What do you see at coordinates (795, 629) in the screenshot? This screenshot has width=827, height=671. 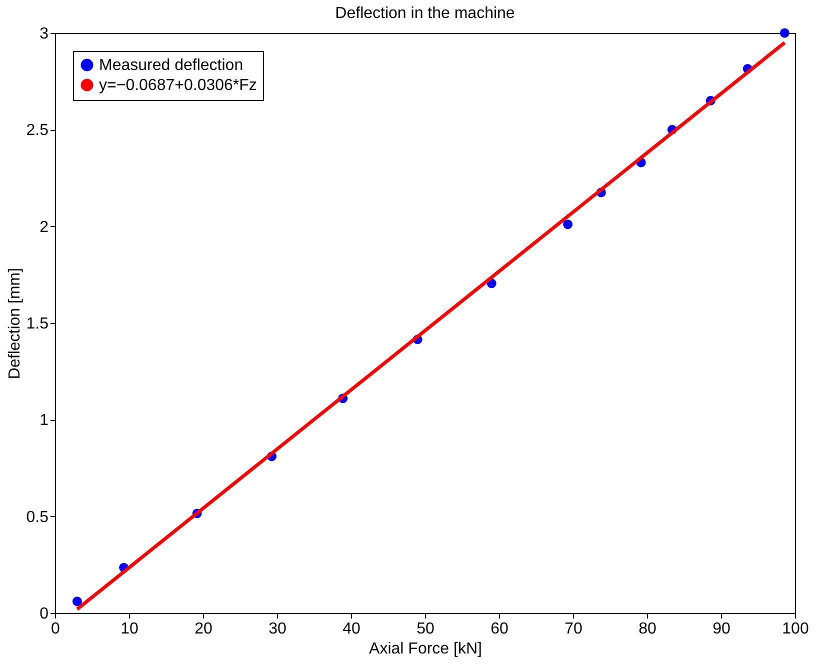 I see `x-tick-label: 100` at bounding box center [795, 629].